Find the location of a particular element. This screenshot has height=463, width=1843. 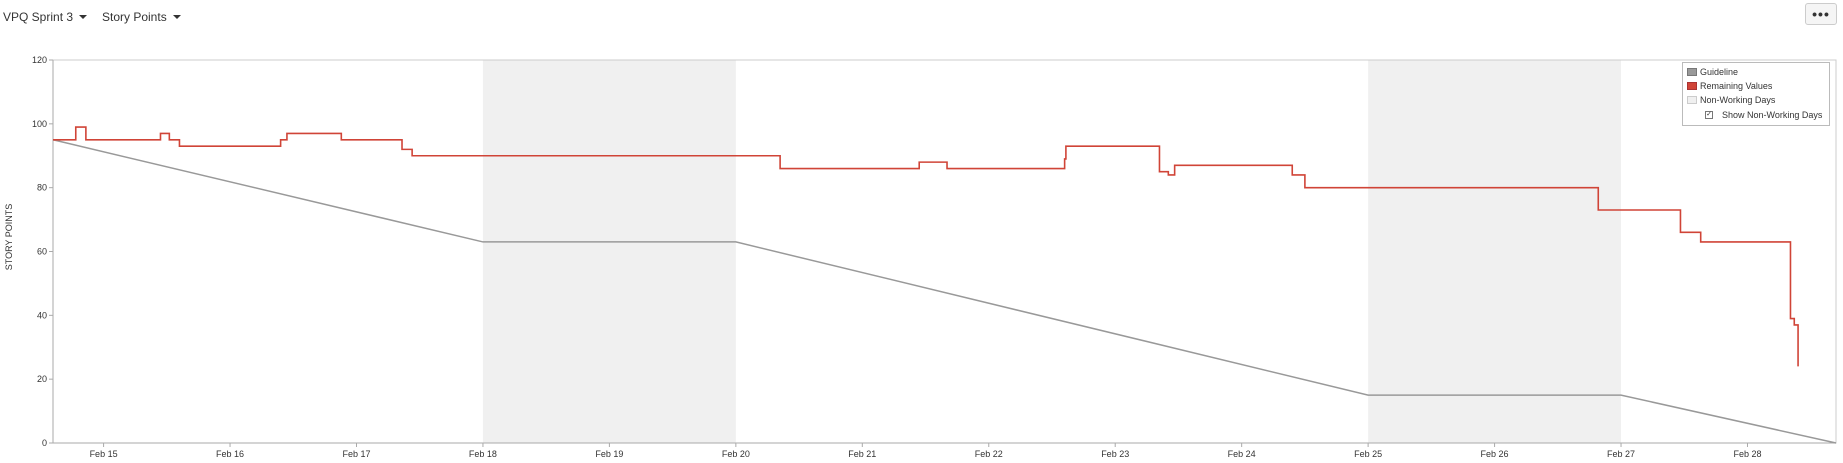

estimation-dropdown: Story Points is located at coordinates (141, 17).